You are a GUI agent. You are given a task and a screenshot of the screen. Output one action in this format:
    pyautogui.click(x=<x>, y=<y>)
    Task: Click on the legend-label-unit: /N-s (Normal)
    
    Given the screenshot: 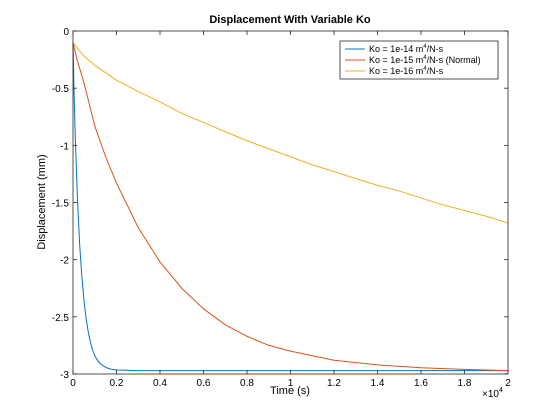 What is the action you would take?
    pyautogui.click(x=454, y=60)
    